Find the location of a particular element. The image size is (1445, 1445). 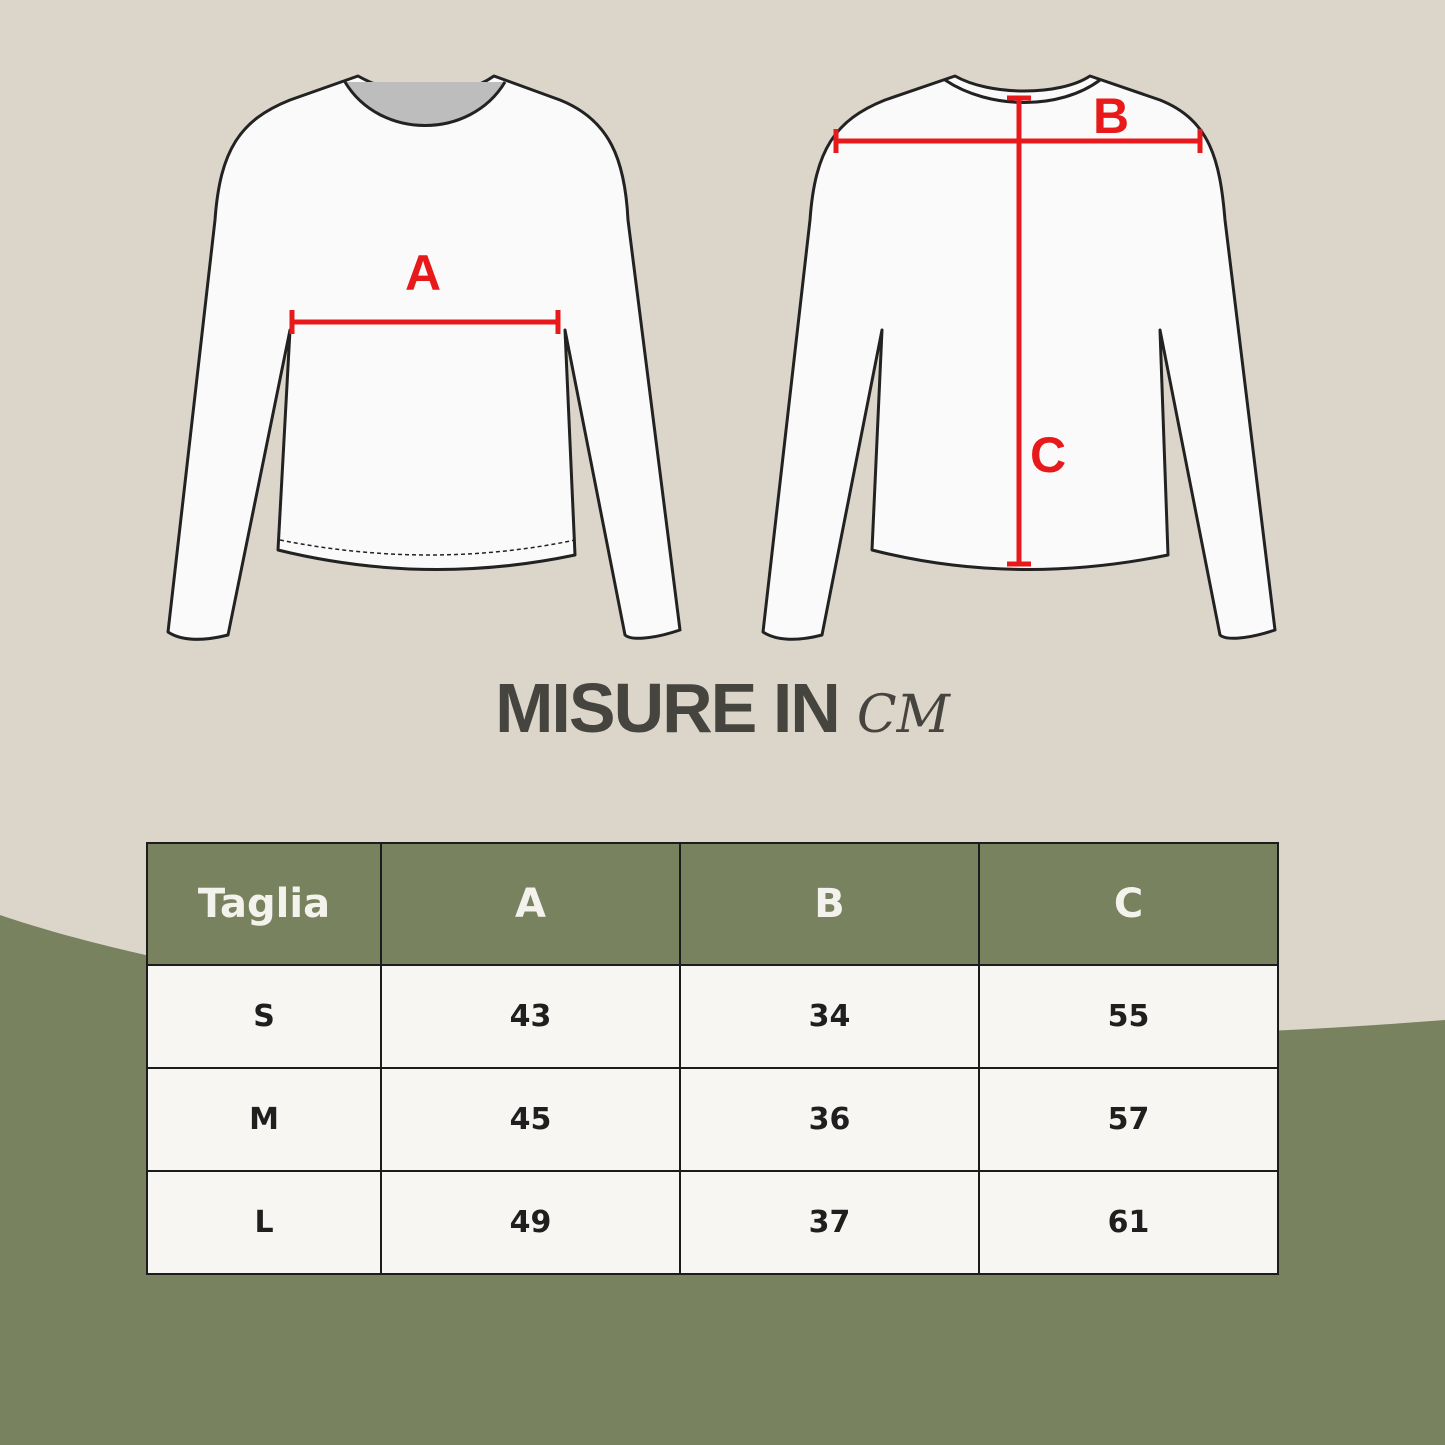

table-cell: 55 is located at coordinates (1128, 1016).